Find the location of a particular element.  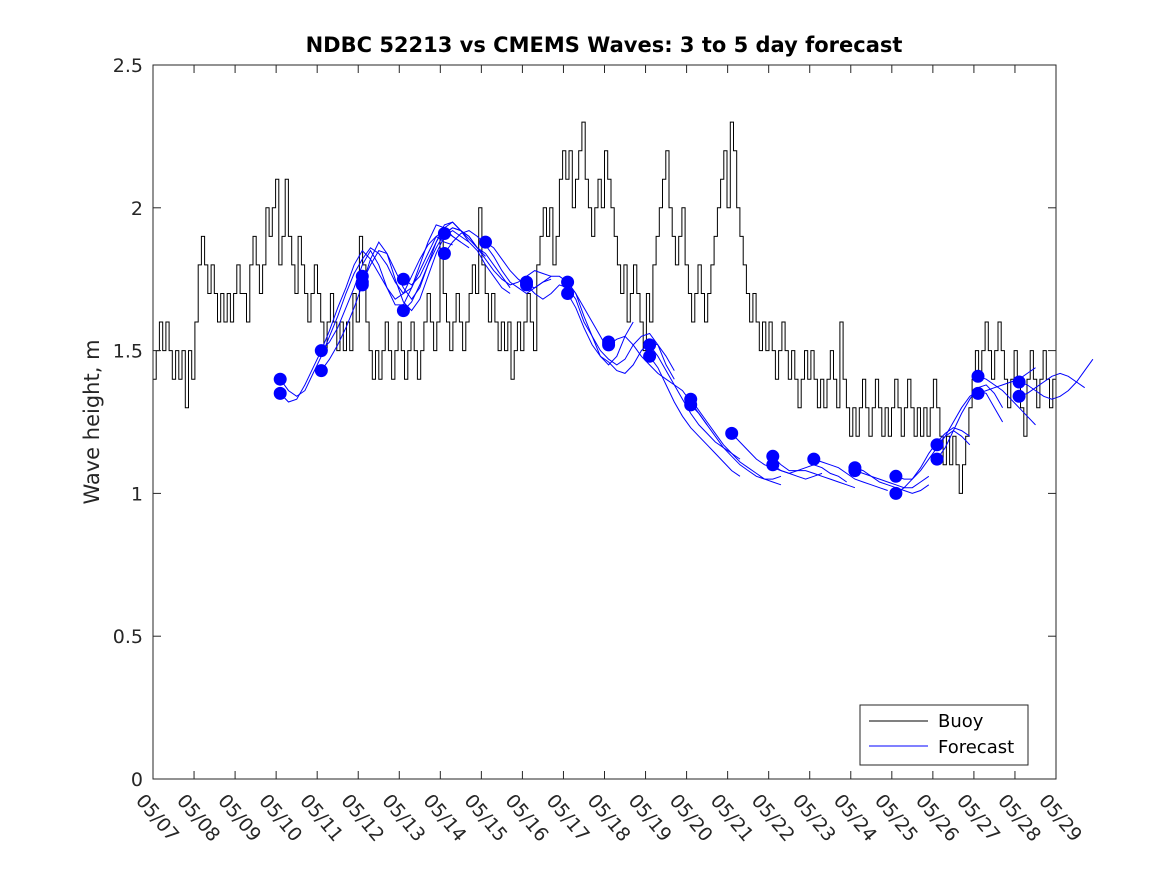

y-tick-label: 0.5 is located at coordinates (128, 637).